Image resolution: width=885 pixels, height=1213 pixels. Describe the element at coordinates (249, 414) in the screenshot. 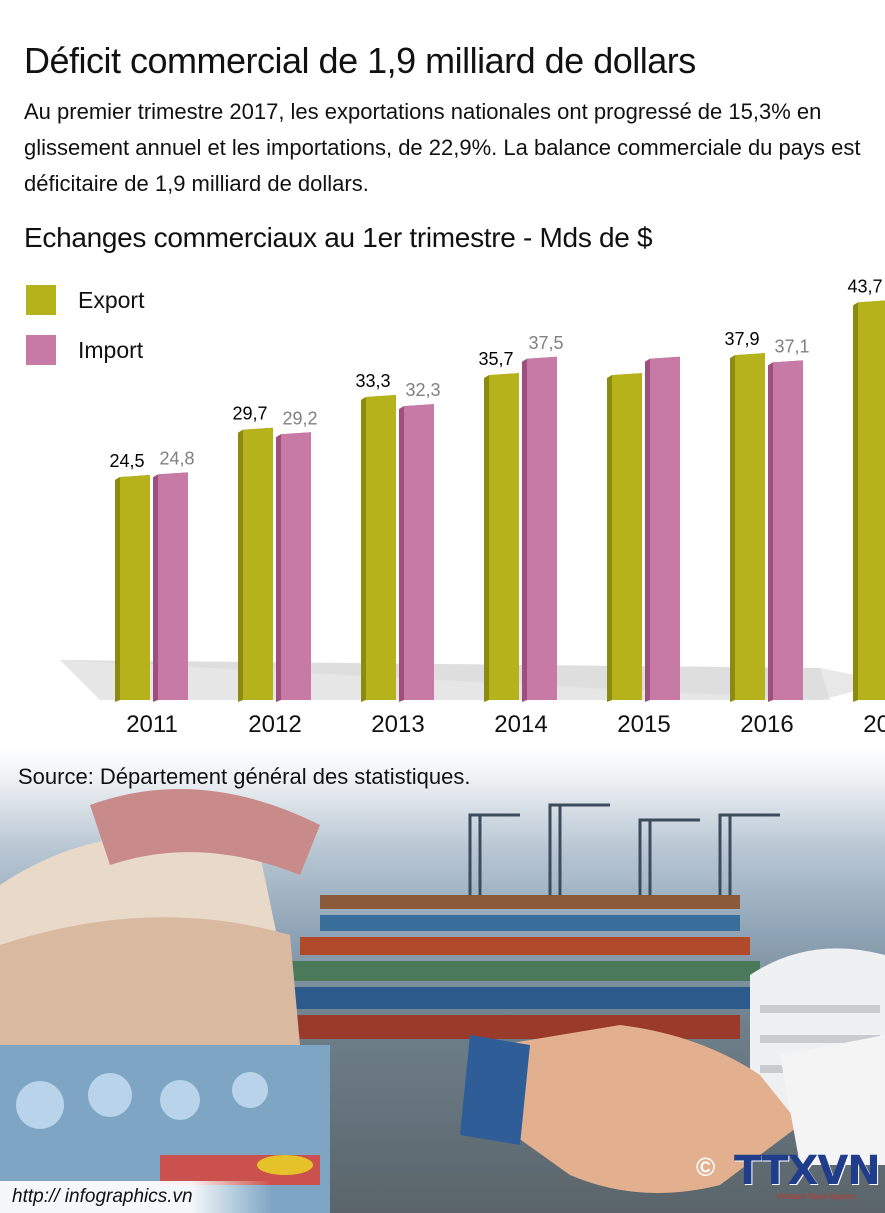

I see `data-label-export-2012: 29,7` at that location.